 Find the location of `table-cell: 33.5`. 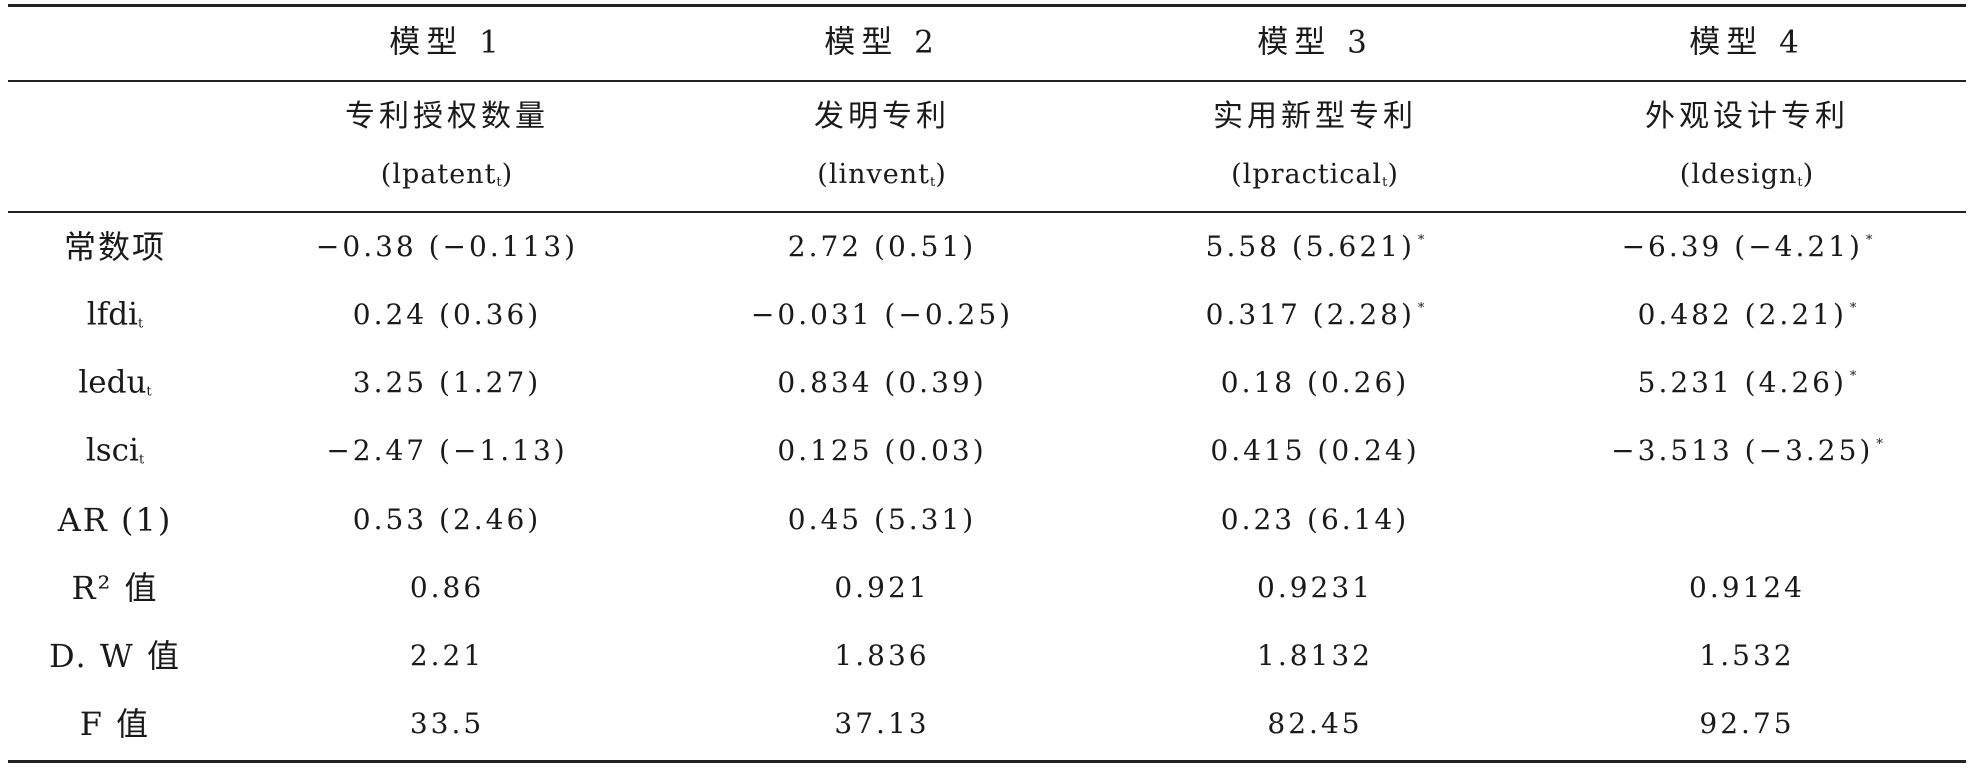

table-cell: 33.5 is located at coordinates (447, 724).